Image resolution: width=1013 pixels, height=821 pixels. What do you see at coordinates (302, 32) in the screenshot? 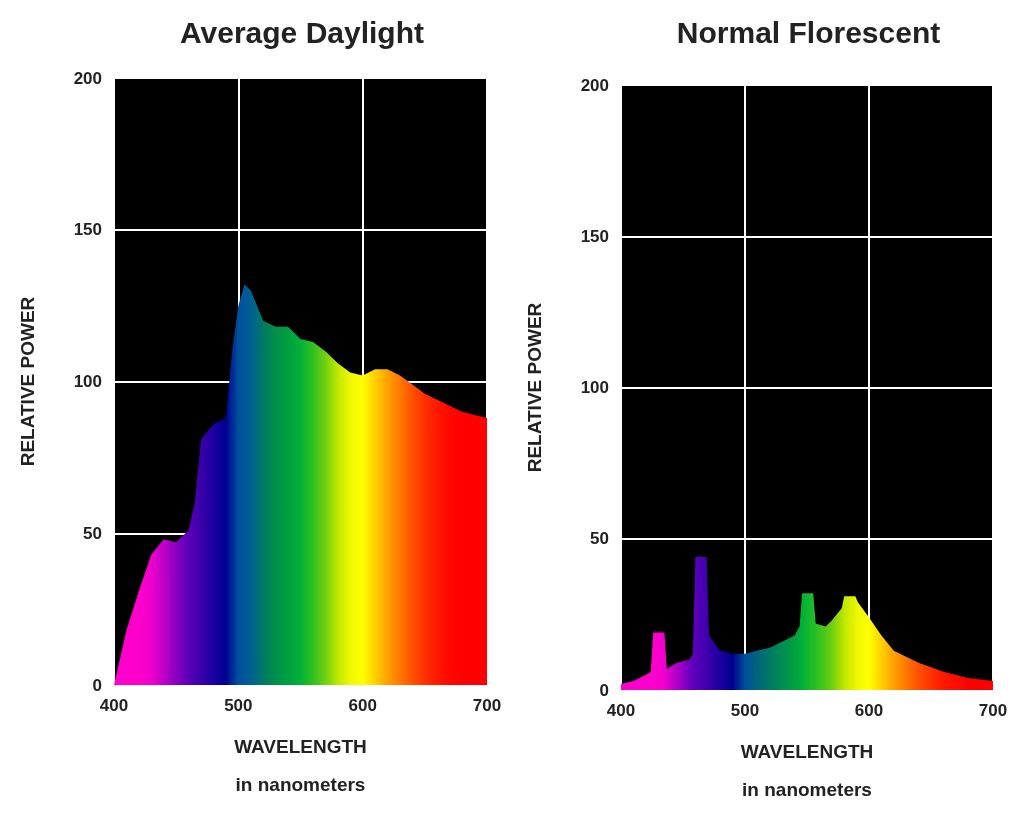
I see `chart-title: Average Daylight` at bounding box center [302, 32].